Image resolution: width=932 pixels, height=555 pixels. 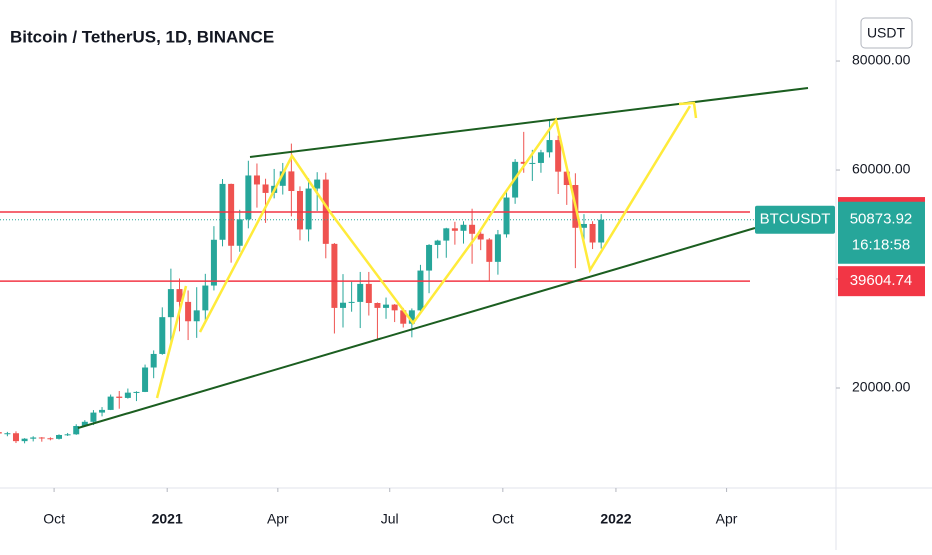 What do you see at coordinates (881, 245) in the screenshot?
I see `countdown-label: 16:18:58` at bounding box center [881, 245].